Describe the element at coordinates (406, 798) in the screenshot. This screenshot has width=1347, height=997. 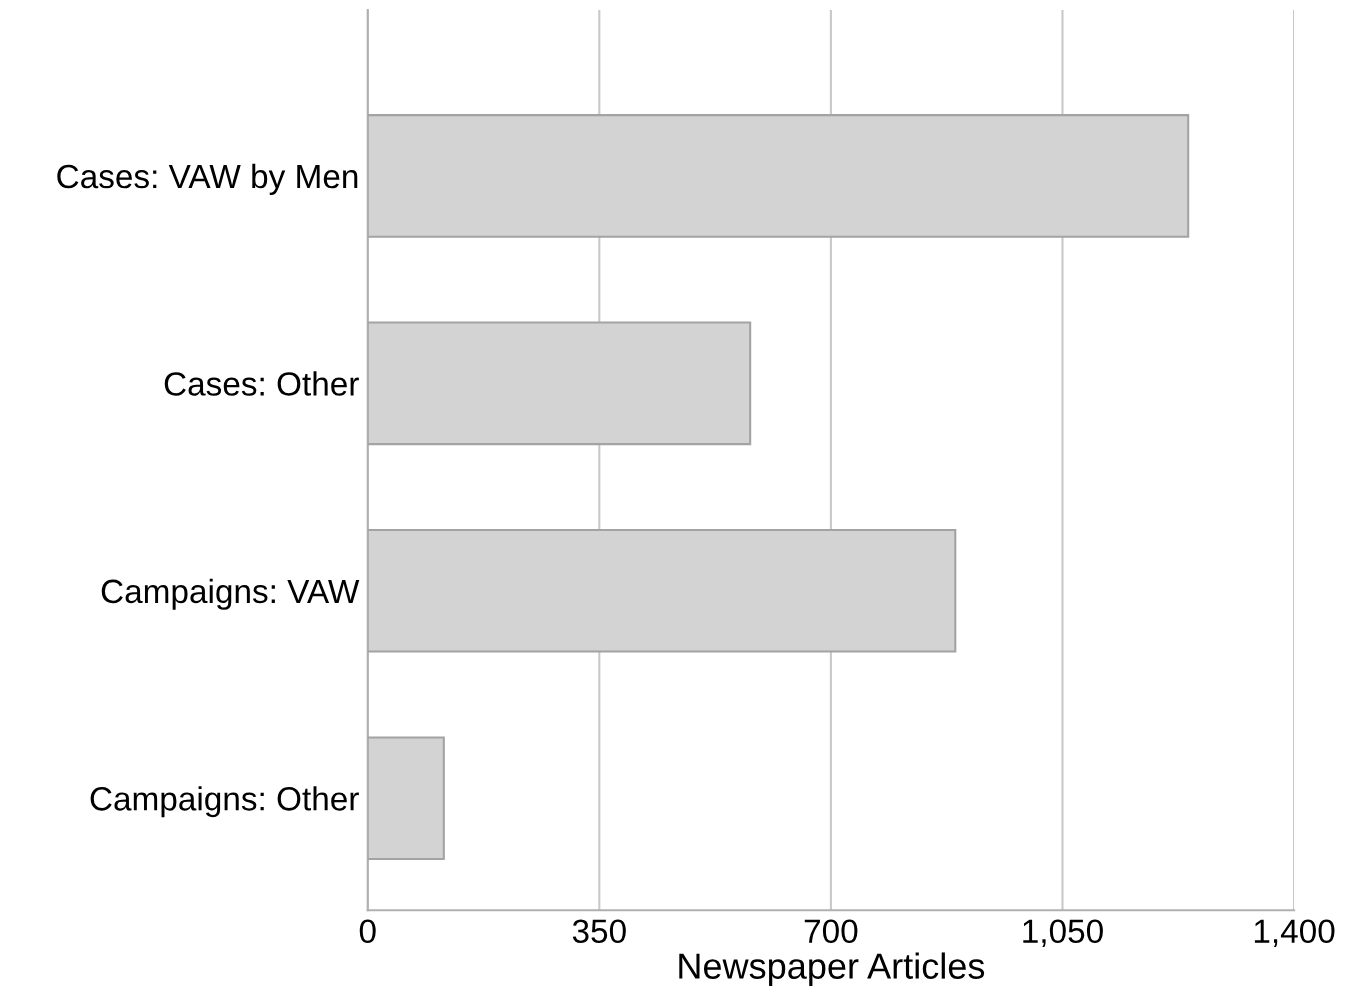
I see `bar` at that location.